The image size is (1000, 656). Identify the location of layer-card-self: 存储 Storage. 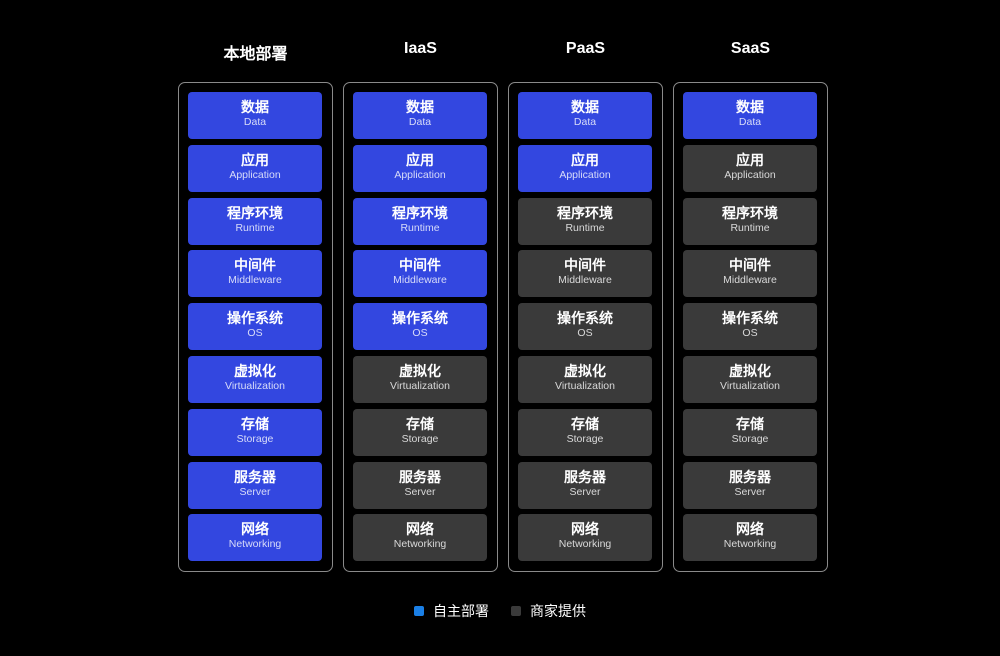
(255, 432).